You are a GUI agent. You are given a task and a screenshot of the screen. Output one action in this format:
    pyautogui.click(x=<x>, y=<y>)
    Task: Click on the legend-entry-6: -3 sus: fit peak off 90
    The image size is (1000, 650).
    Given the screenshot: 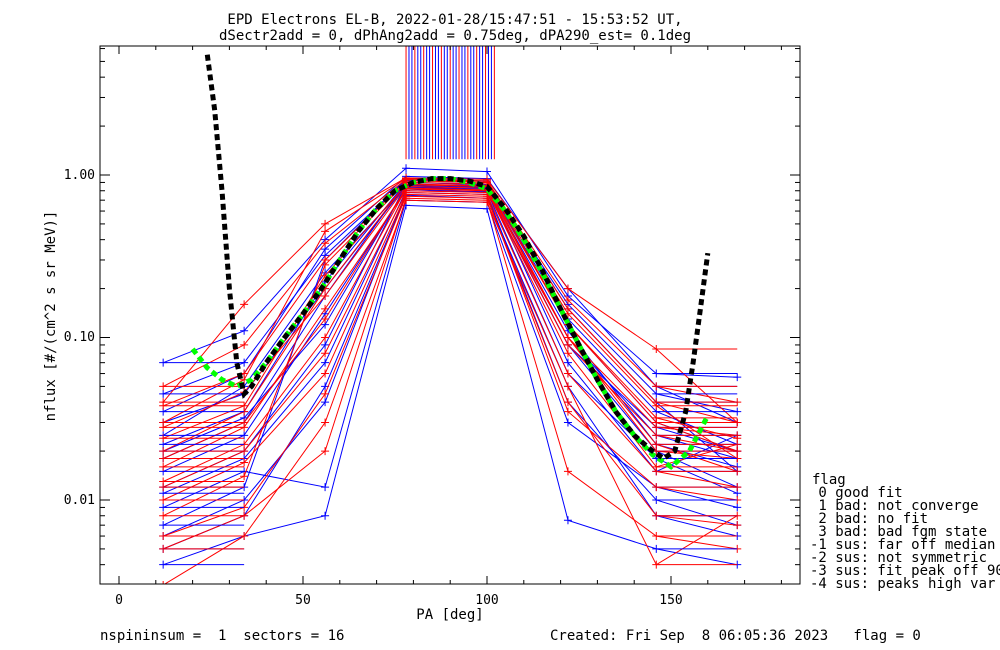 What is the action you would take?
    pyautogui.click(x=905, y=571)
    